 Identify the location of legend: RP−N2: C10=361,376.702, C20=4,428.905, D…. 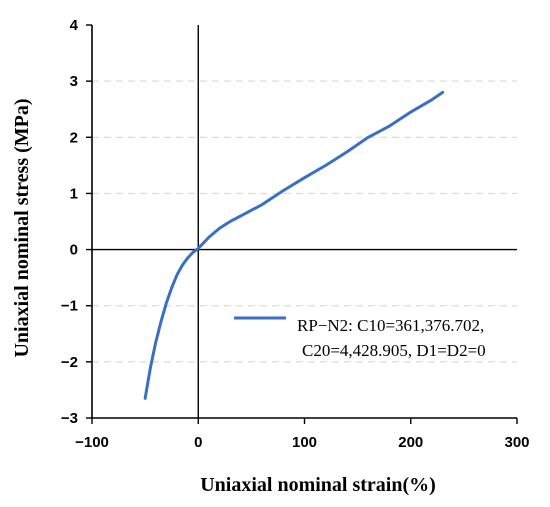
(360, 338).